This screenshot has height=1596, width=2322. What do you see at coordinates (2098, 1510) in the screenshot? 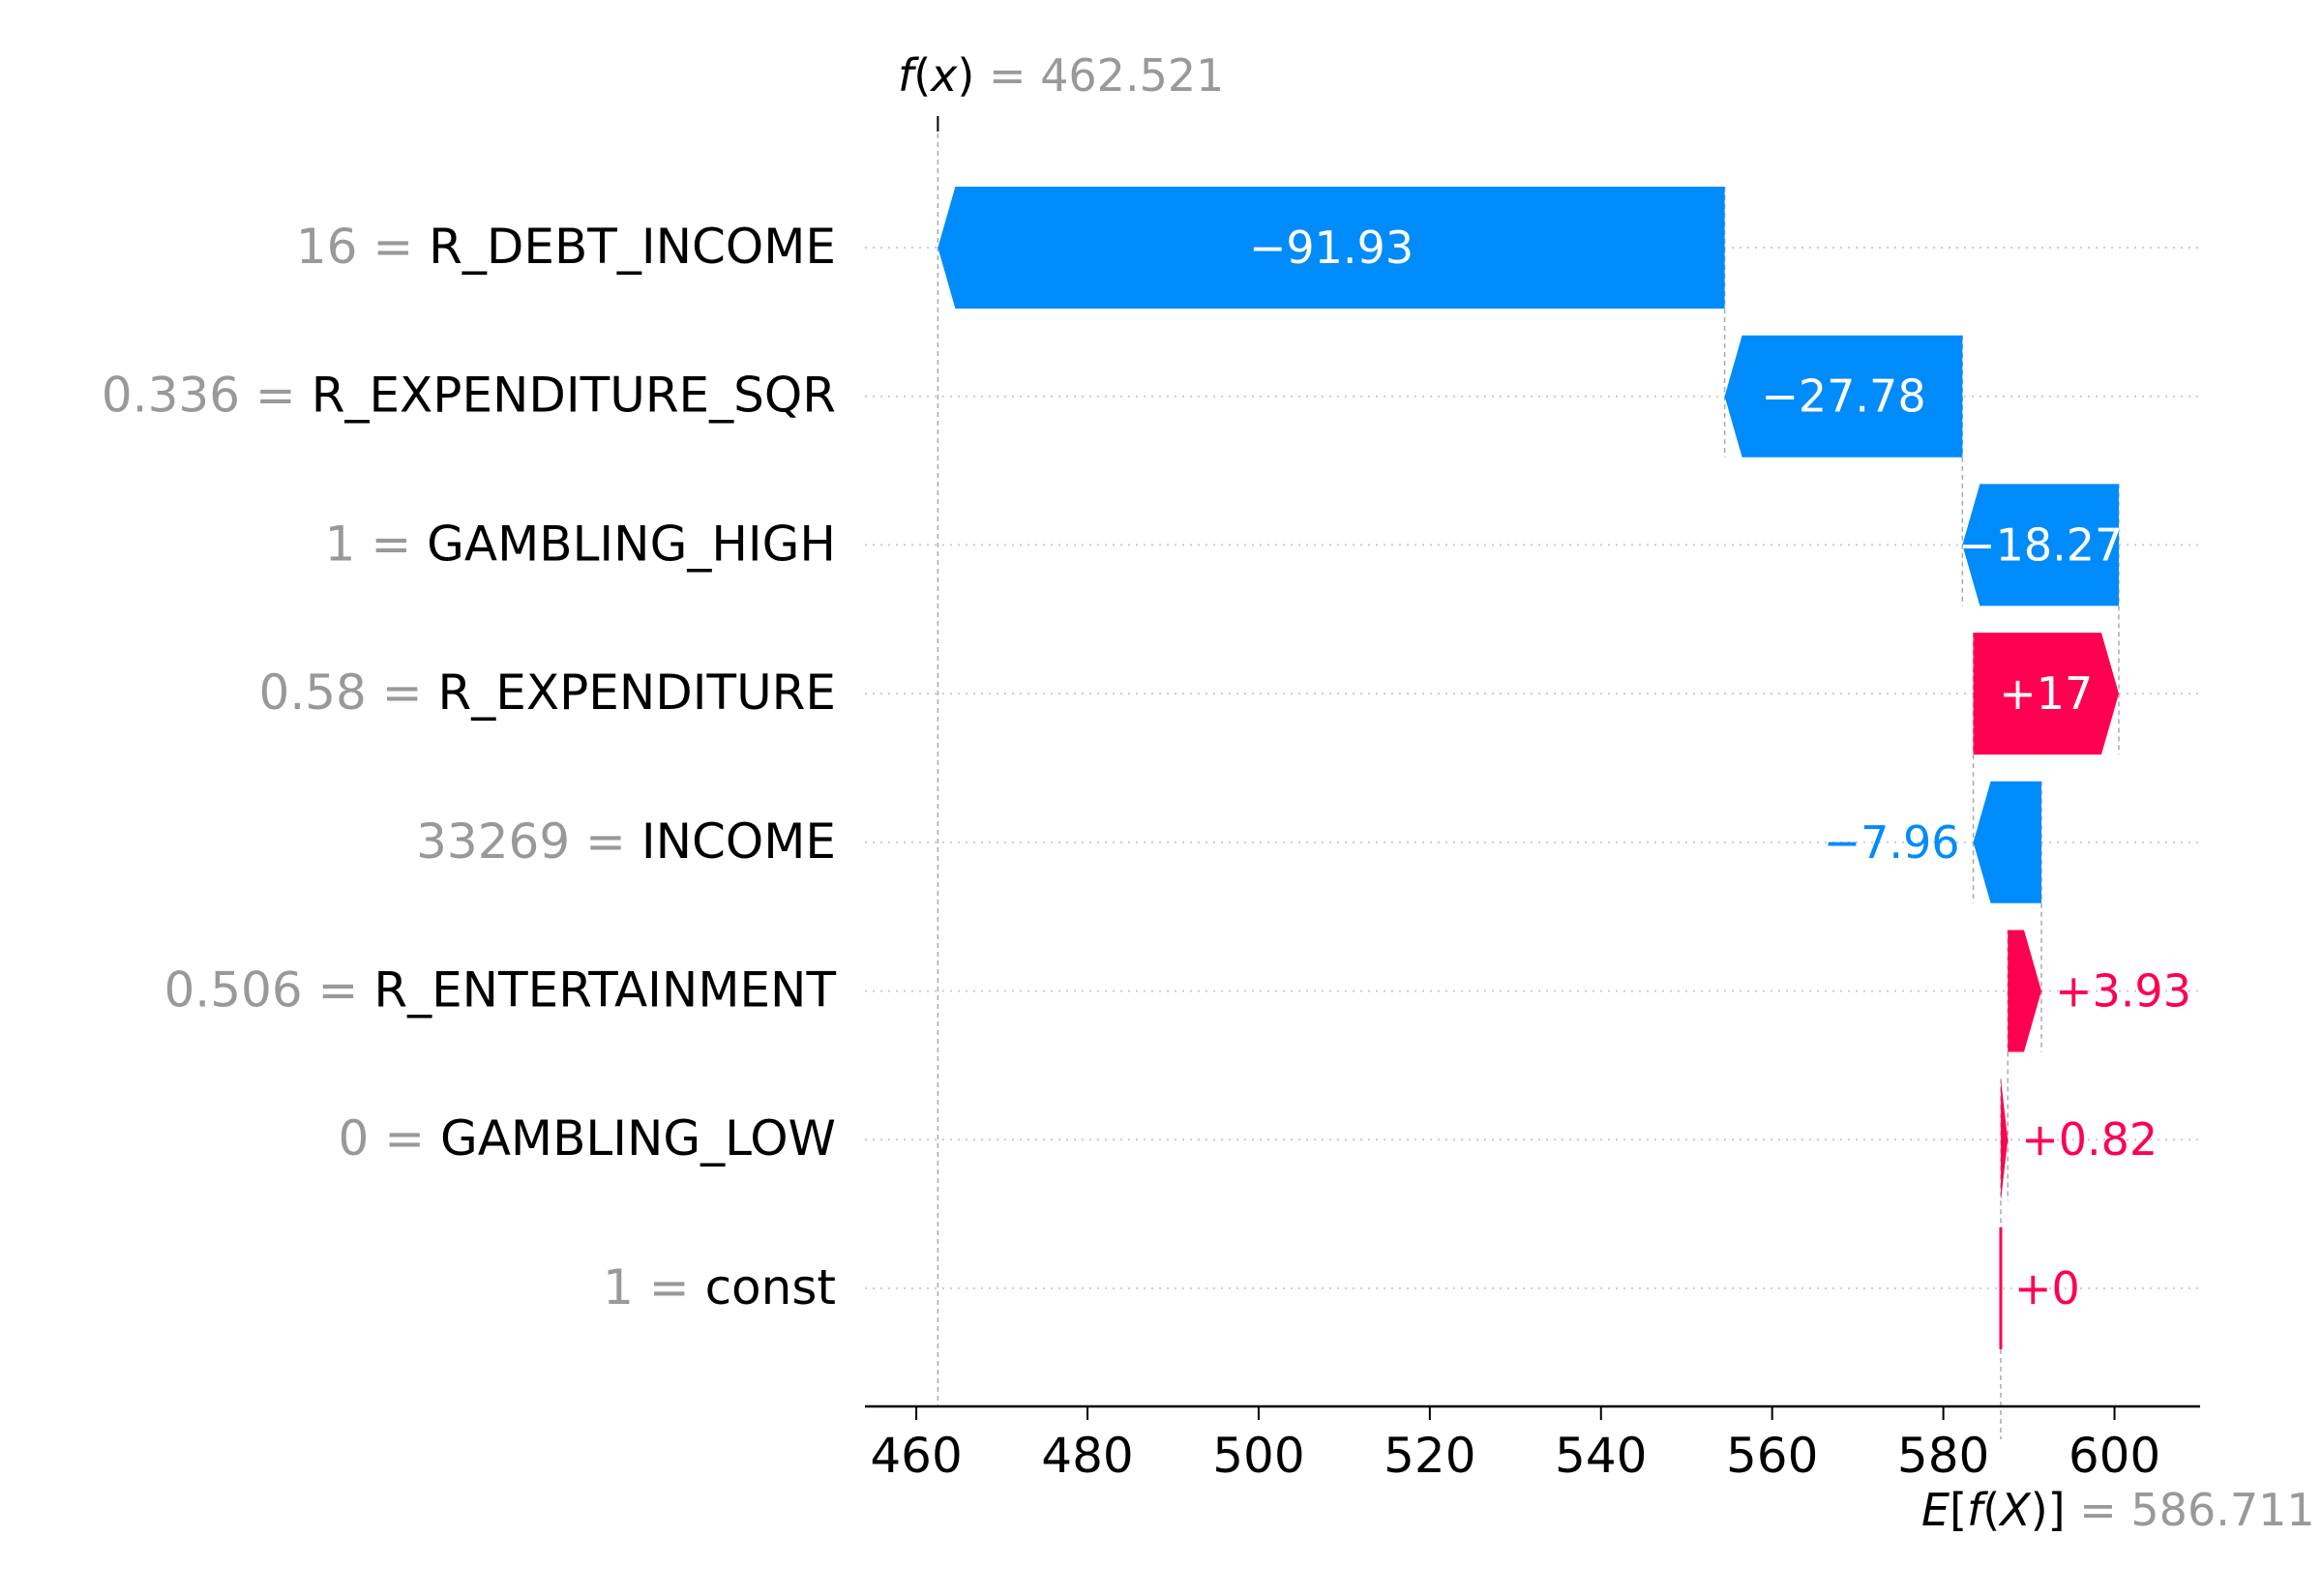
I see `efx-eq: =` at bounding box center [2098, 1510].